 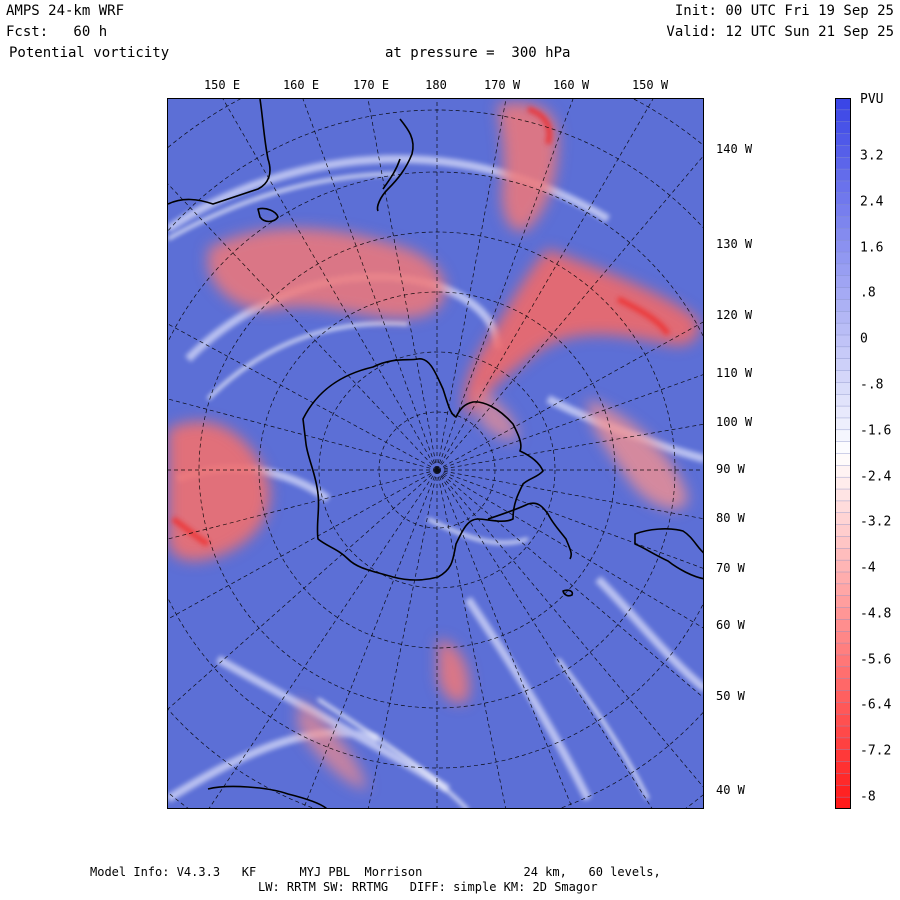 I want to click on colorbar-tick-label: 0, so click(x=864, y=339).